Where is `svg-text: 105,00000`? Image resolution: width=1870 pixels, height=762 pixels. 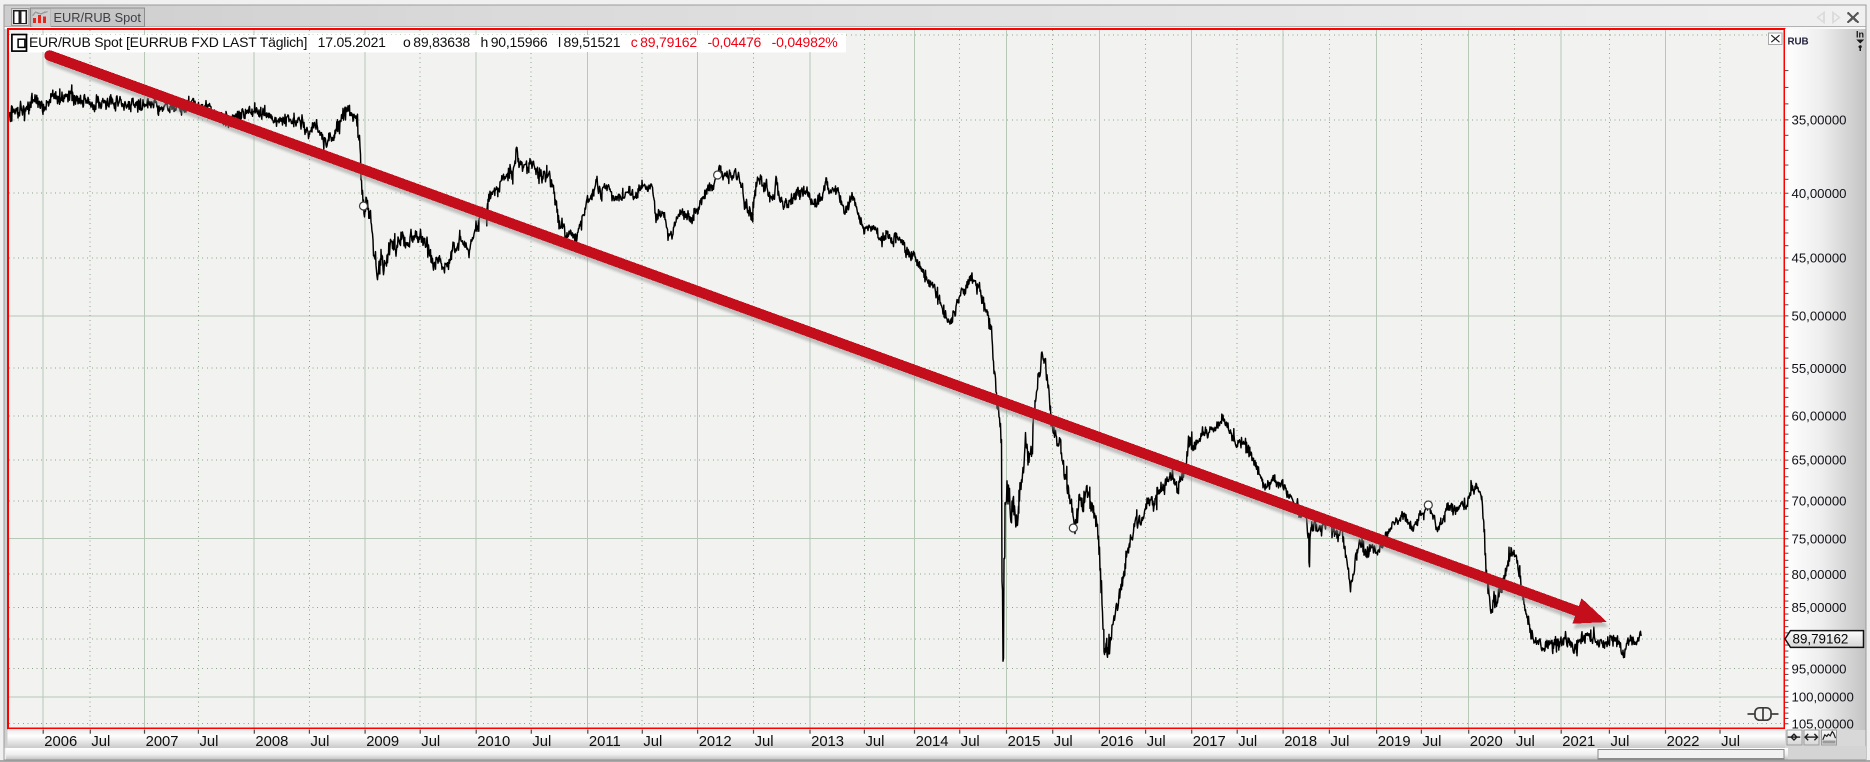
svg-text: 105,00000 is located at coordinates (1823, 723).